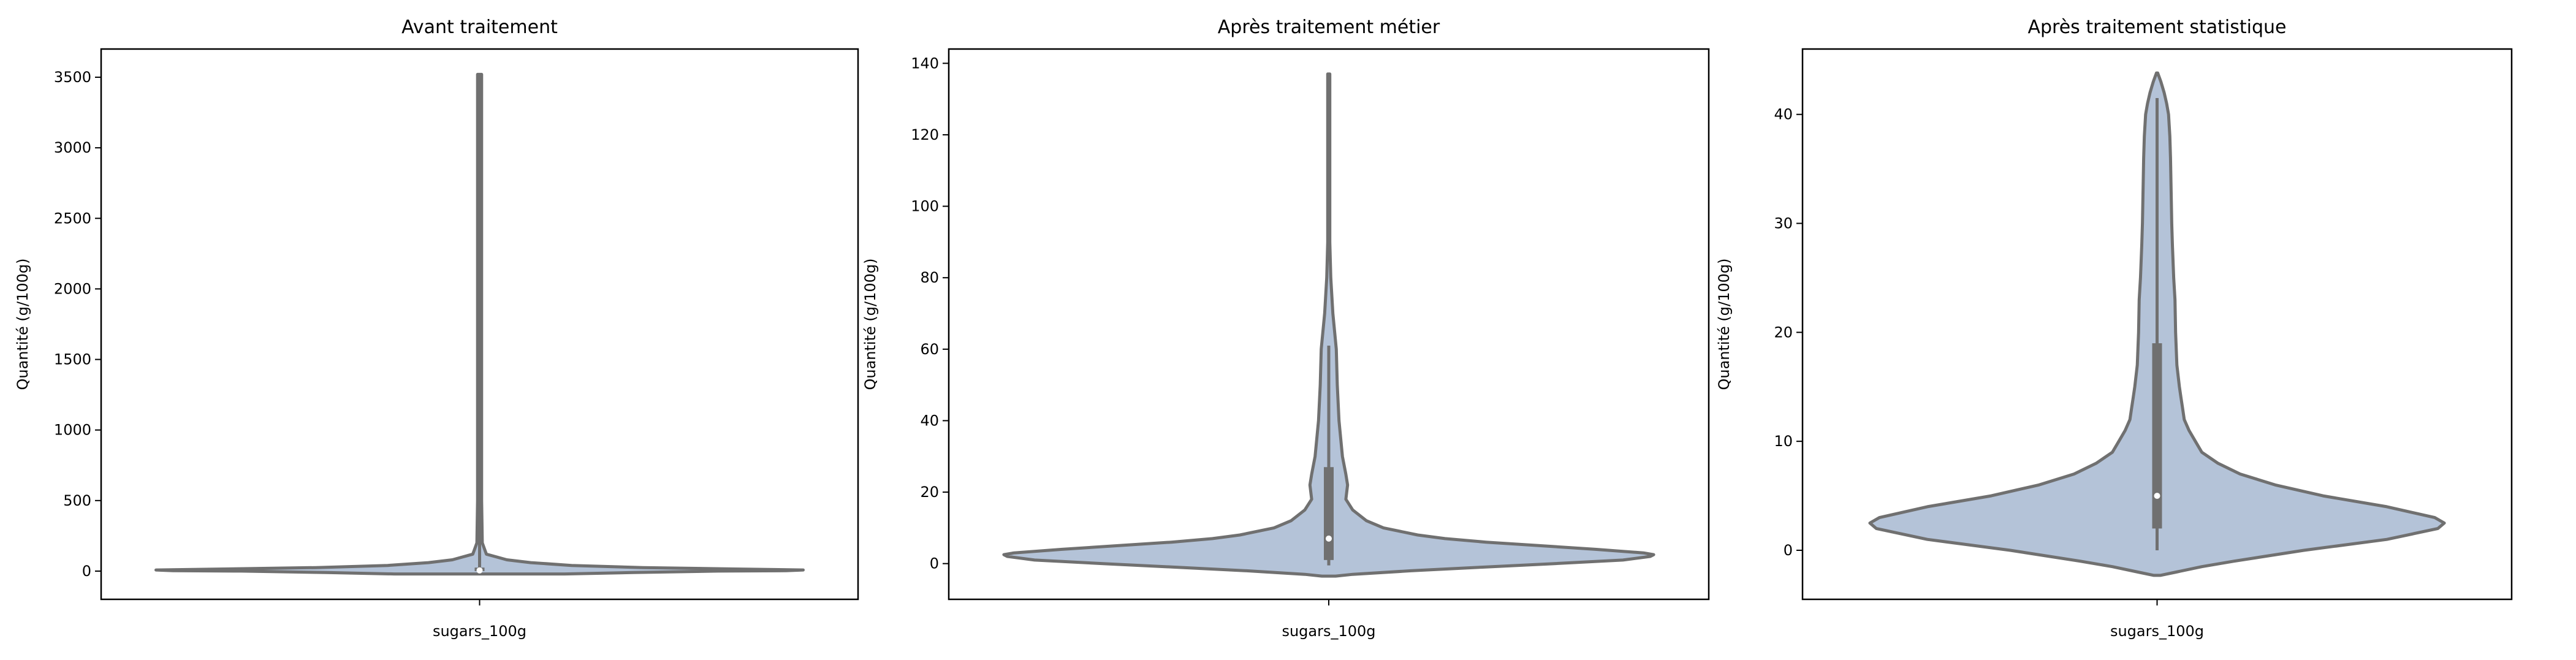  I want to click on y-tick-label: 2500, so click(72, 218).